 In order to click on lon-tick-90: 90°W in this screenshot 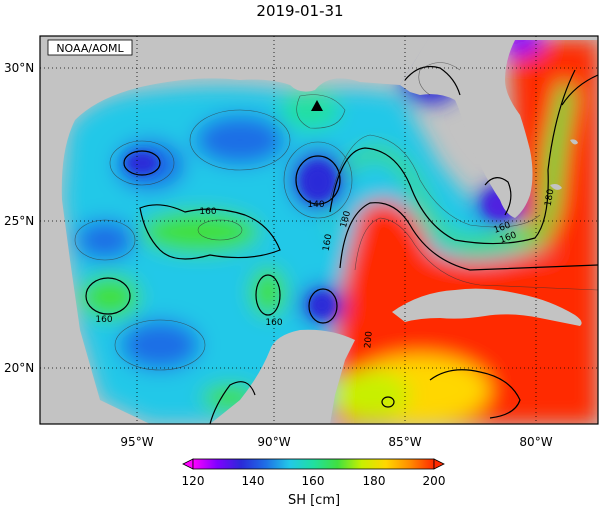, I will do `click(273, 442)`.